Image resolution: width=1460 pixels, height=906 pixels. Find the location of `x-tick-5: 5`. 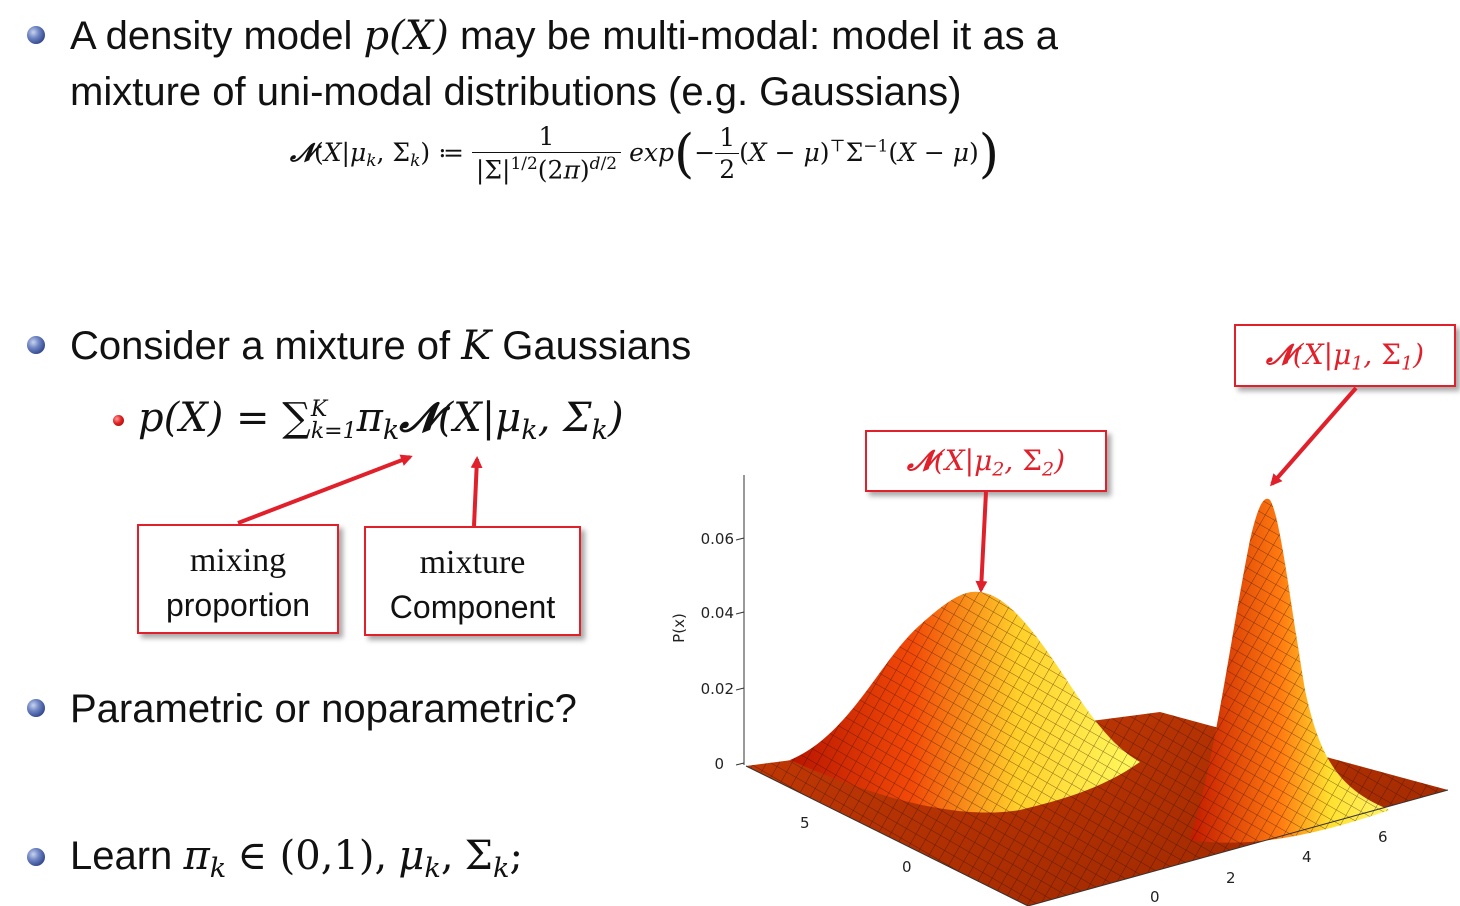

x-tick-5: 5 is located at coordinates (805, 823).